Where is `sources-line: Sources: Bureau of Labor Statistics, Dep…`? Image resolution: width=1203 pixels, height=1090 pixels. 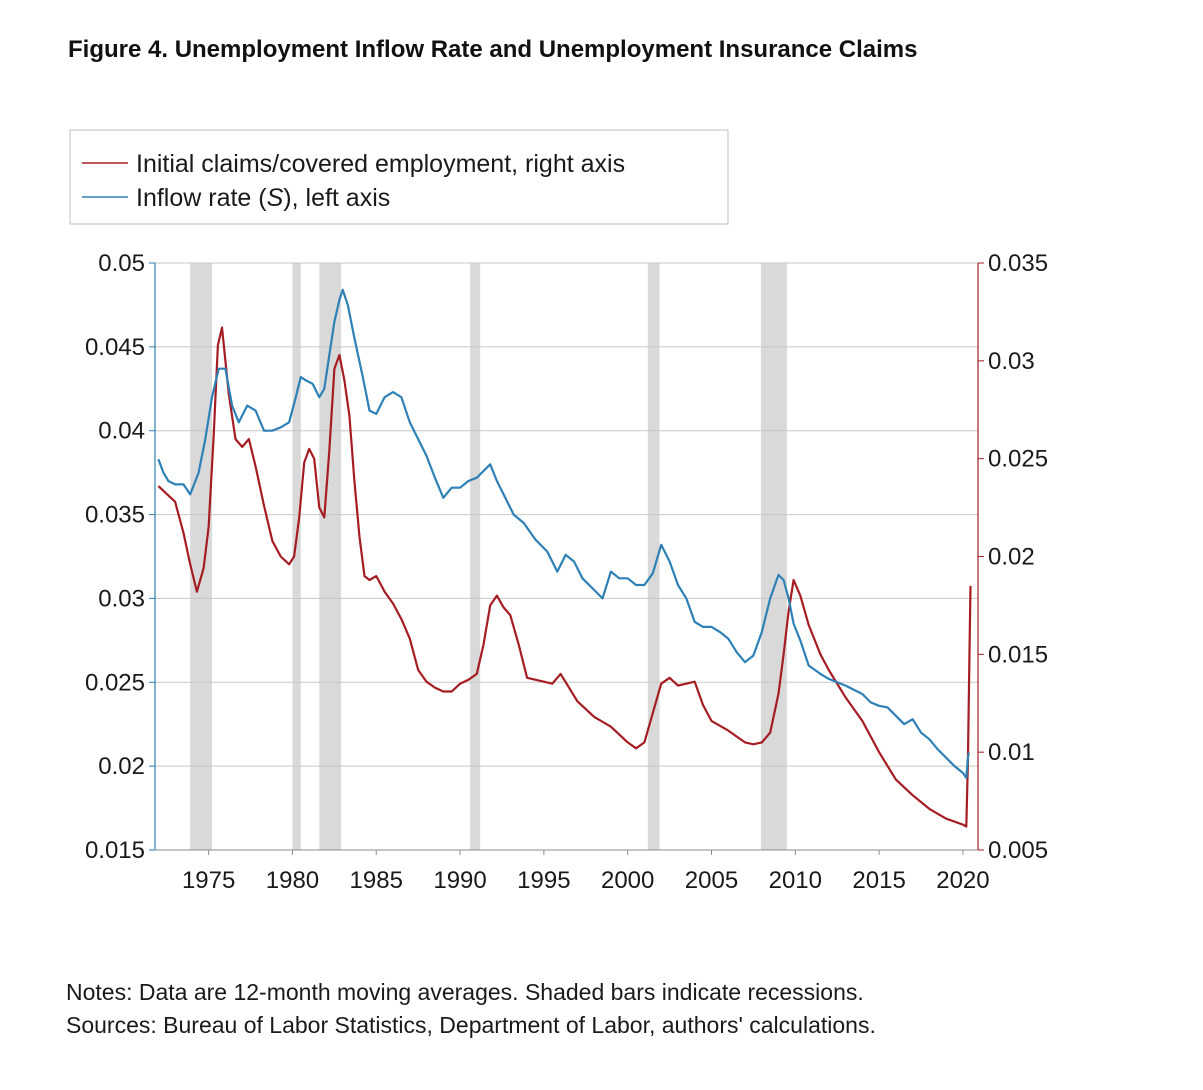 sources-line: Sources: Bureau of Labor Statistics, Dep… is located at coordinates (471, 1025).